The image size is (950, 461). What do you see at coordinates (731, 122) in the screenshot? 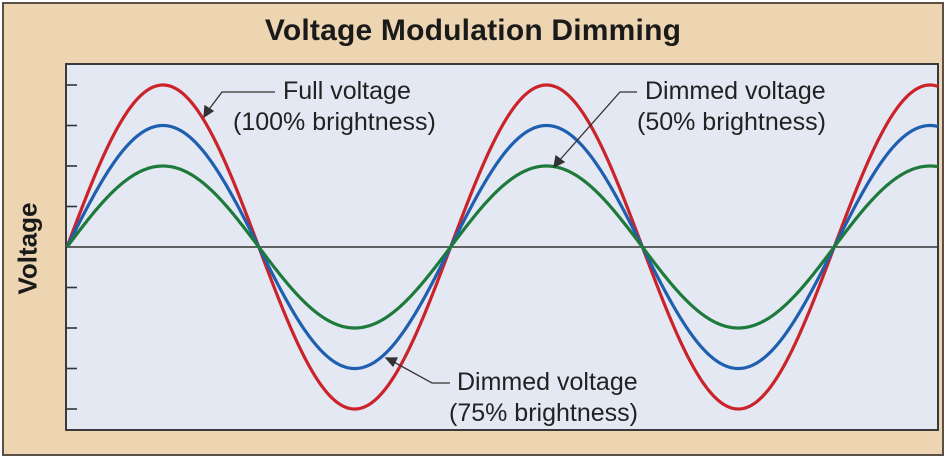
I see `annotation-line: (50% brightness)` at bounding box center [731, 122].